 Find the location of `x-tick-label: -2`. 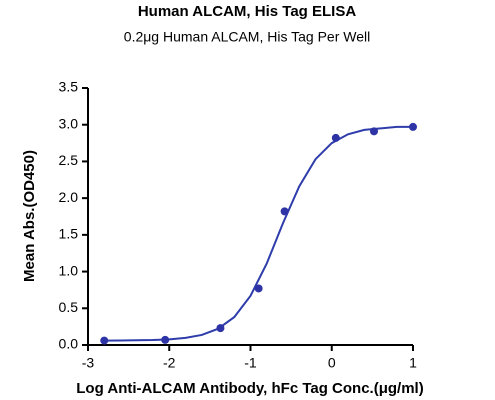

x-tick-label: -2 is located at coordinates (169, 363).